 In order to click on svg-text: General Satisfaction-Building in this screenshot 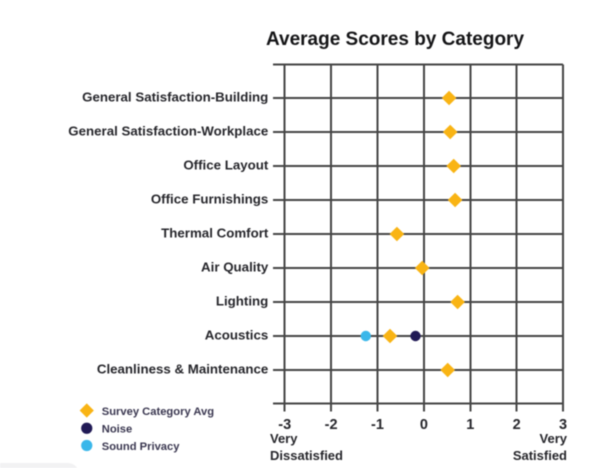, I will do `click(175, 96)`.